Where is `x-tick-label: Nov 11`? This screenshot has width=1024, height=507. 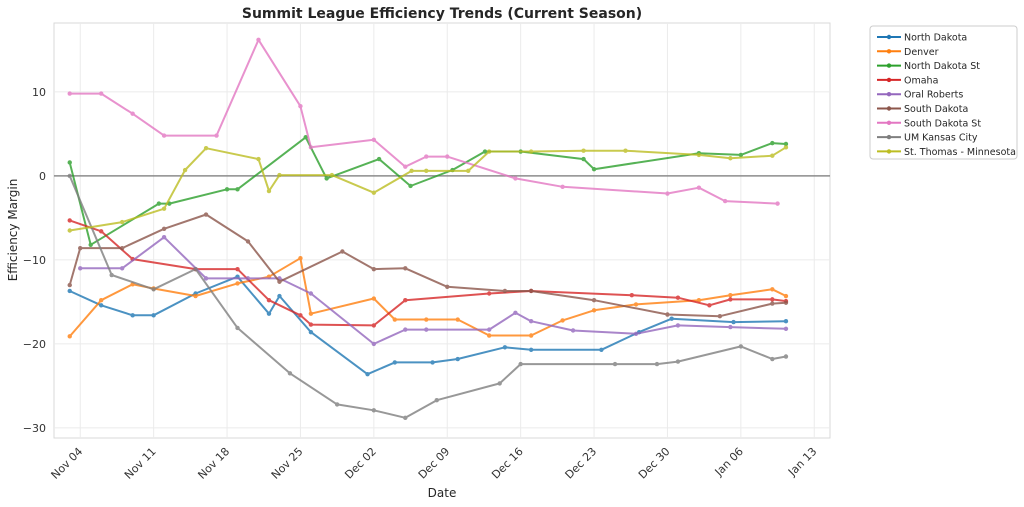 x-tick-label: Nov 11 is located at coordinates (140, 463).